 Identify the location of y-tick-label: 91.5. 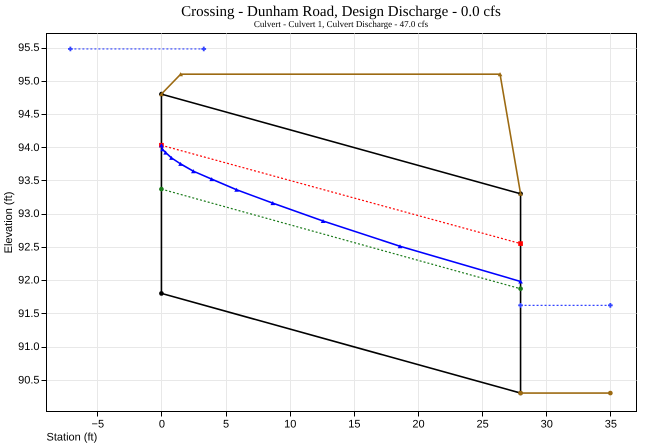
(29, 314).